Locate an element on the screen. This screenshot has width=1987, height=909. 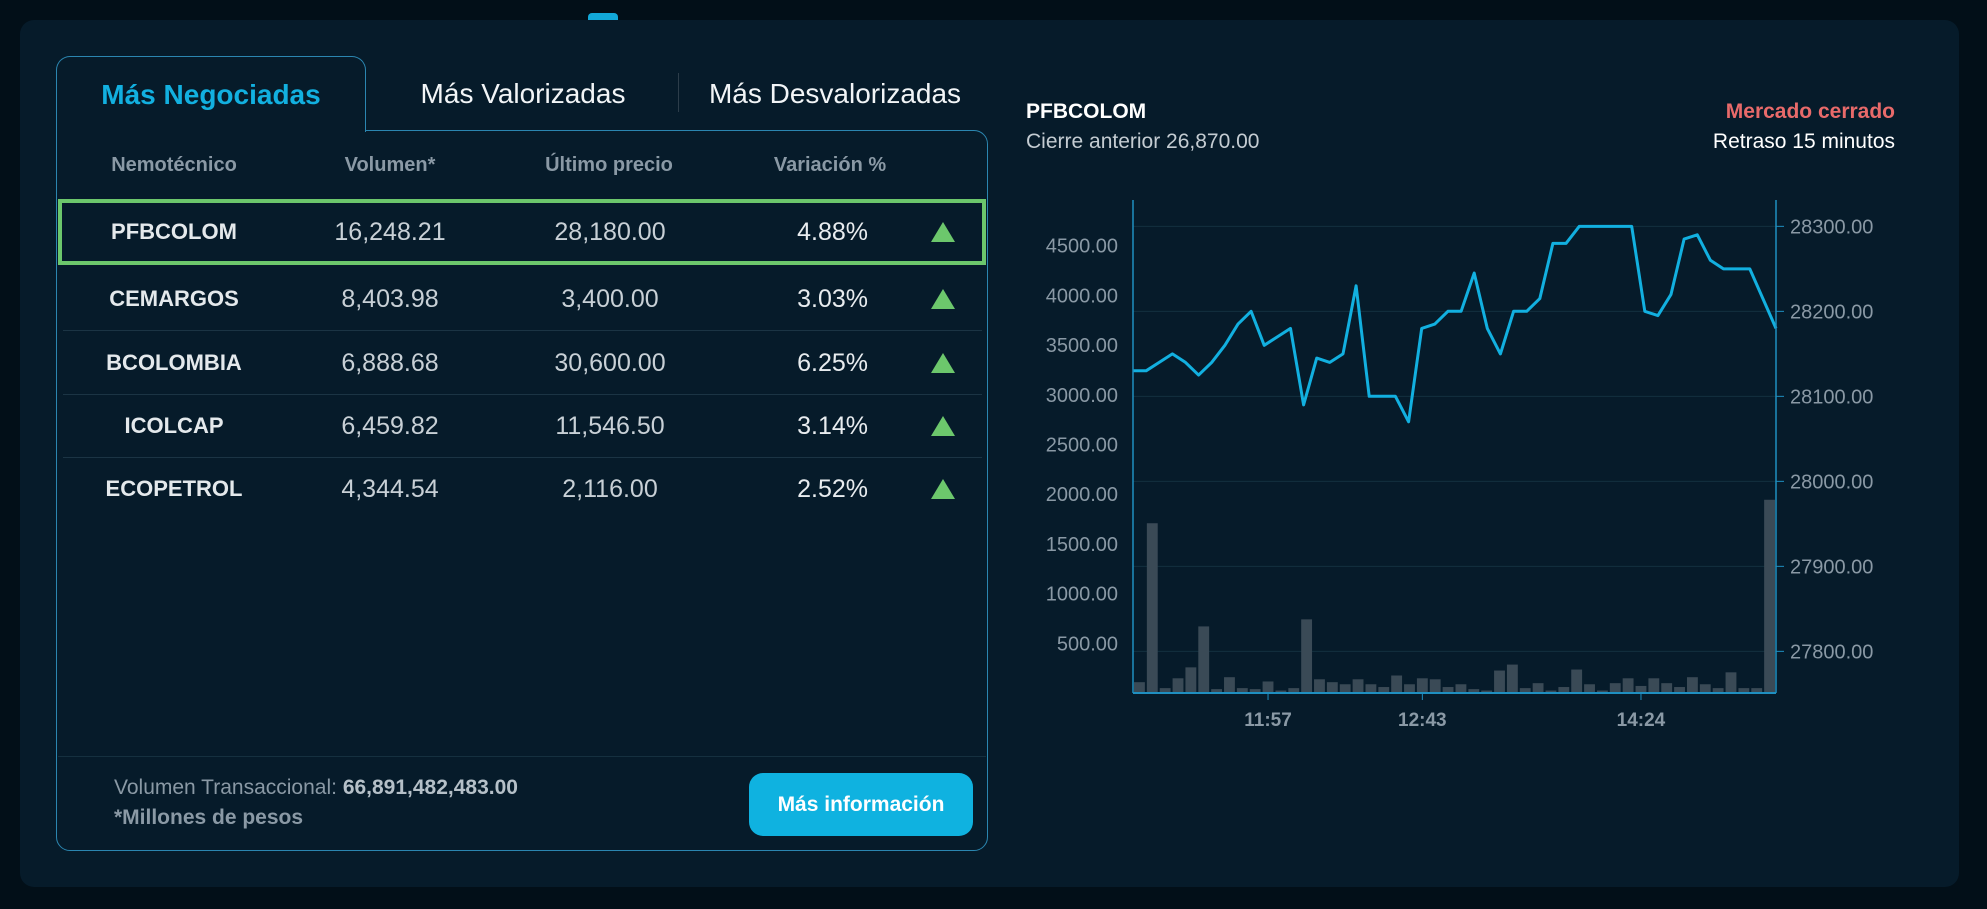
right-axis-label: 28100.00 is located at coordinates (1831, 397).